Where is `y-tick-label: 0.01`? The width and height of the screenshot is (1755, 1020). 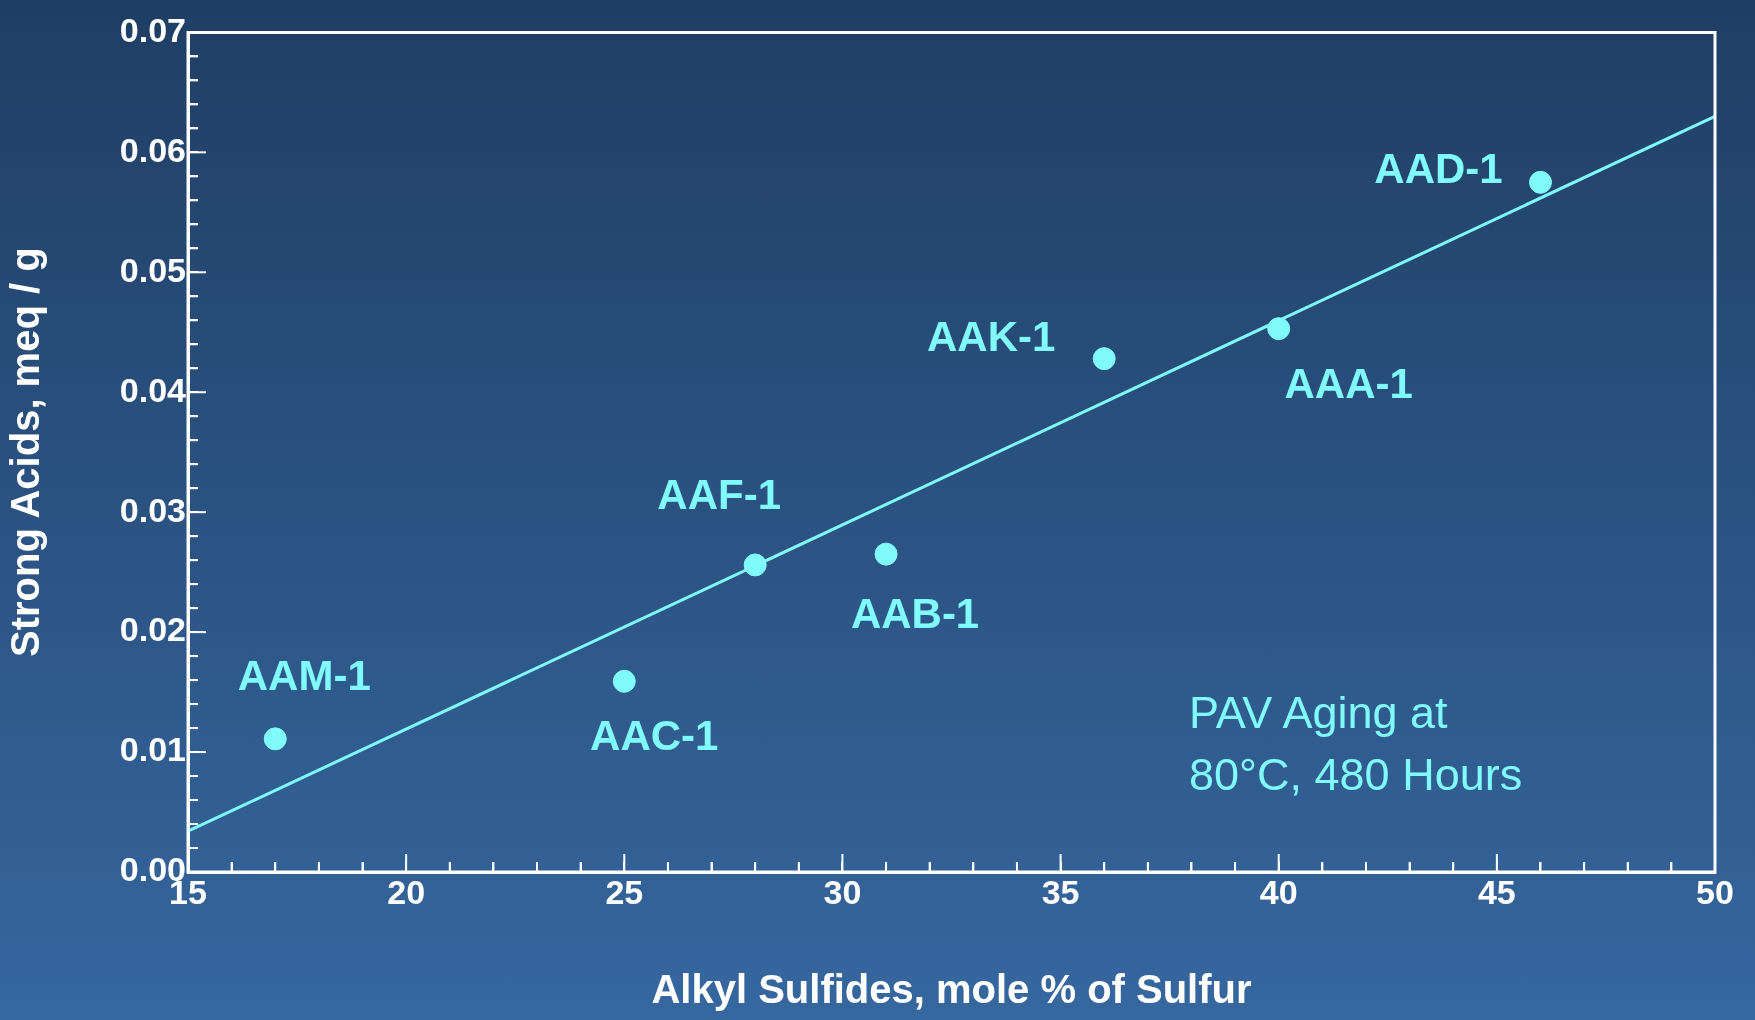 y-tick-label: 0.01 is located at coordinates (152, 749).